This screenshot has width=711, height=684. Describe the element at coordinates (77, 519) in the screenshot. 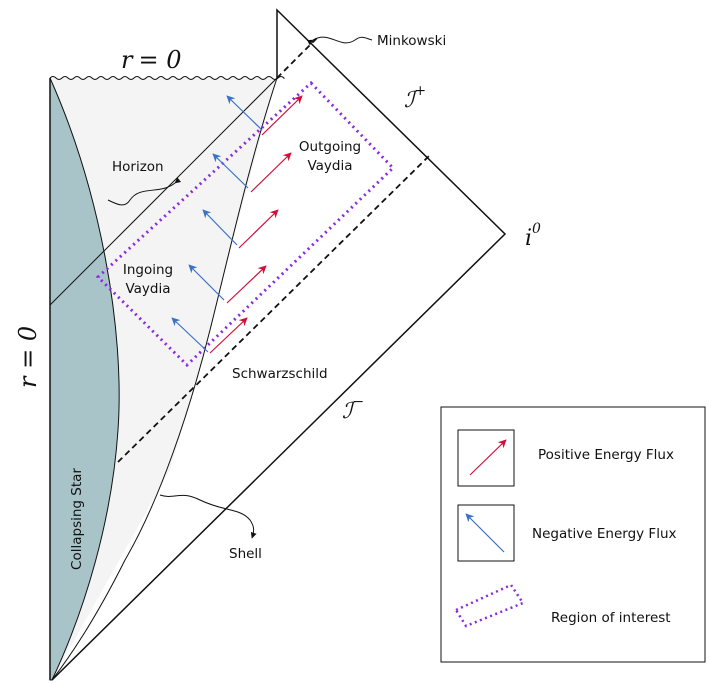

I see `collapsing-star-label: Collapsing Star` at that location.